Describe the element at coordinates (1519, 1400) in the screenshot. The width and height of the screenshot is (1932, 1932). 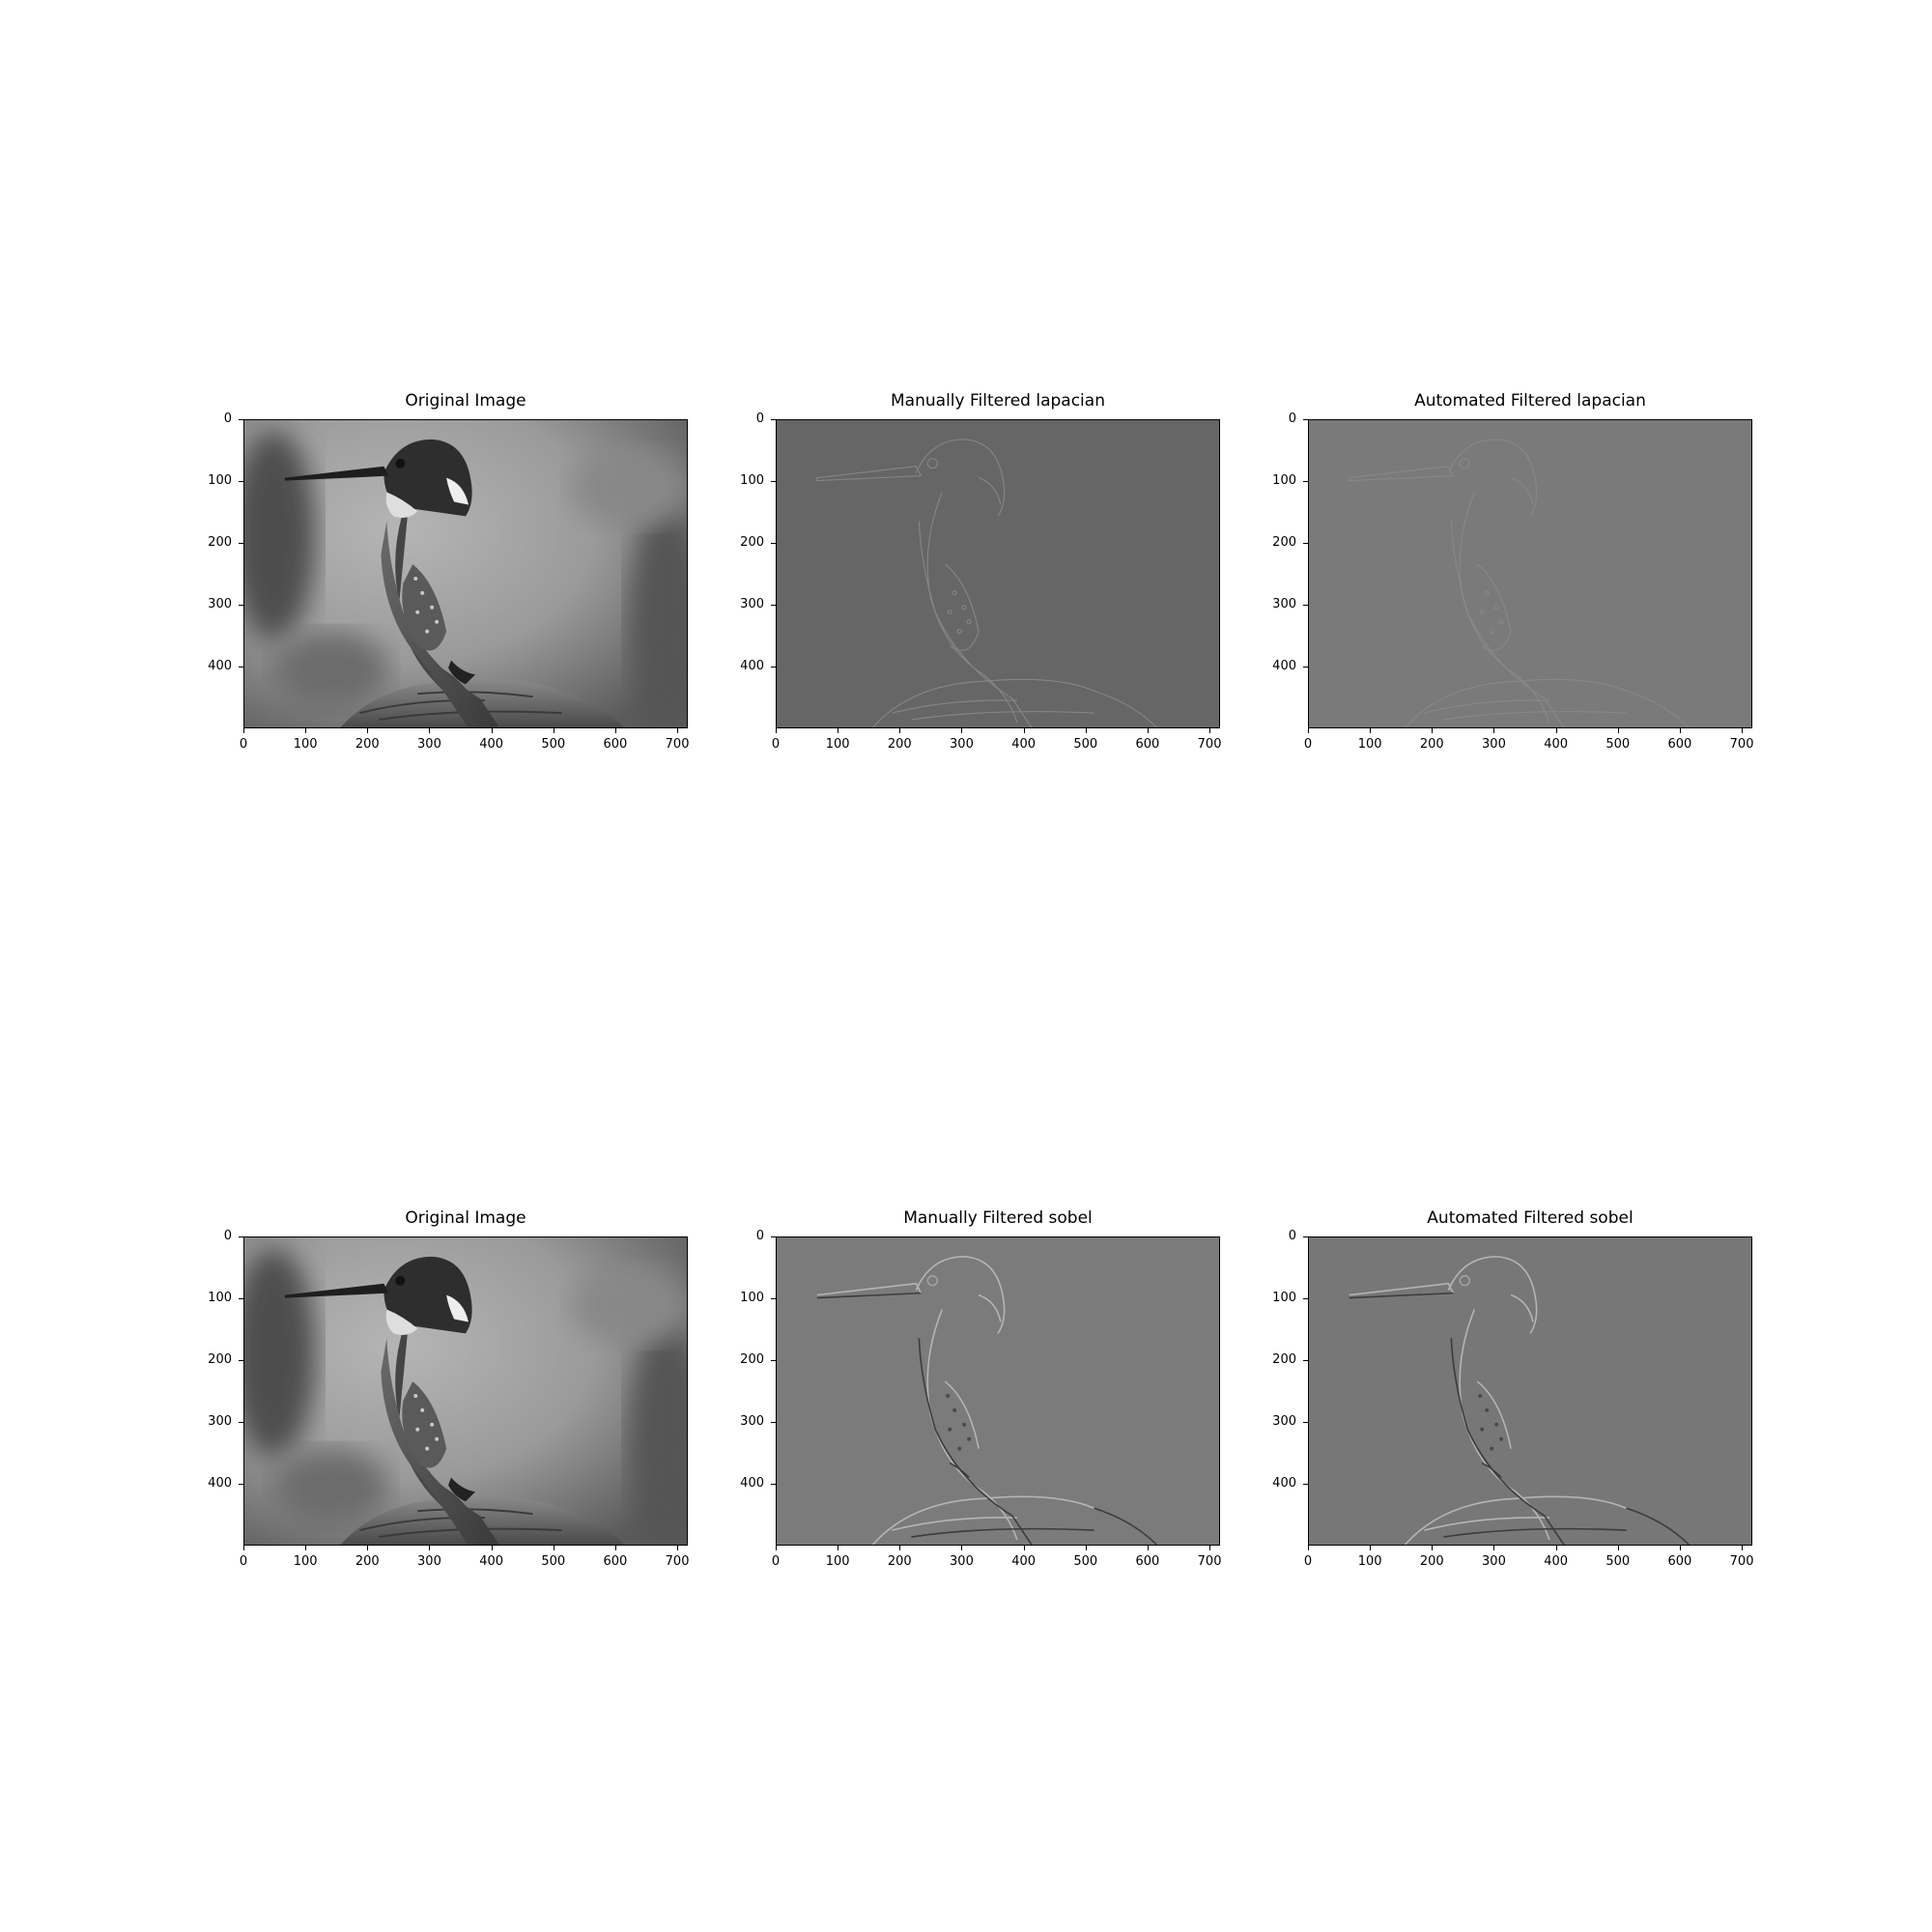
I see `sobel-edge-image` at that location.